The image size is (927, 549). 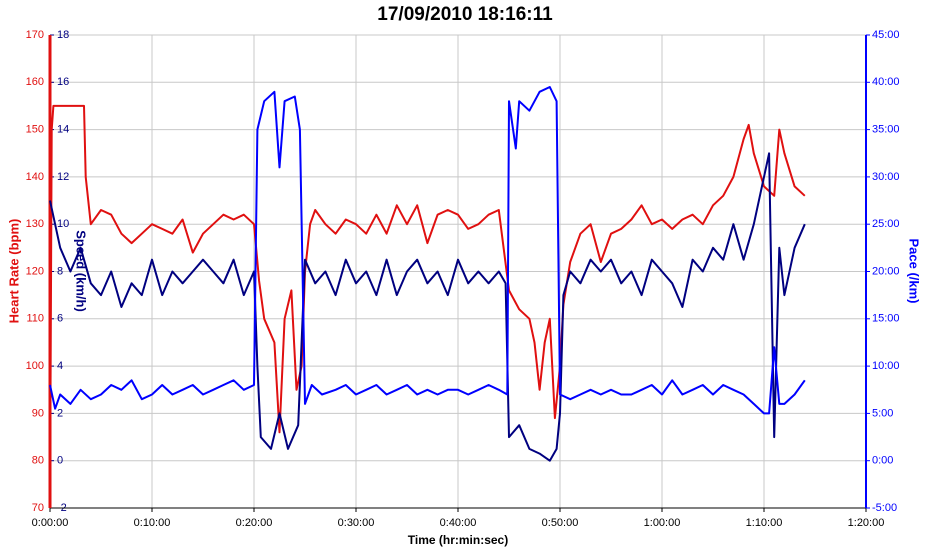 I want to click on y2-tick-label: 10:00, so click(x=886, y=366).